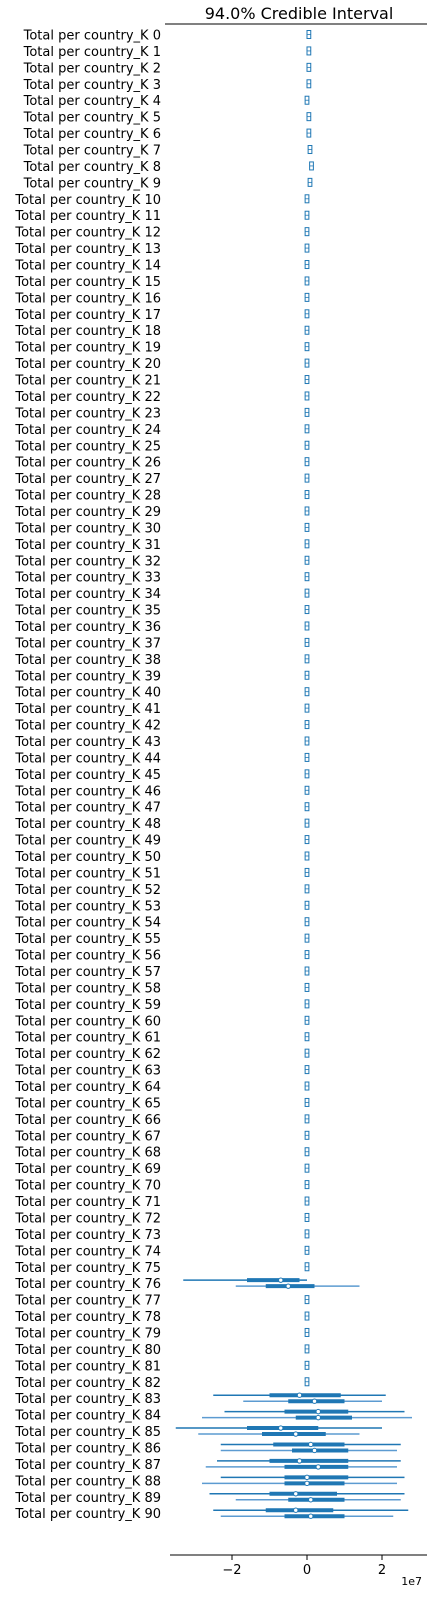 The width and height of the screenshot is (440, 1606). Describe the element at coordinates (87, 627) in the screenshot. I see `category-label: Total per country_K 36` at that location.